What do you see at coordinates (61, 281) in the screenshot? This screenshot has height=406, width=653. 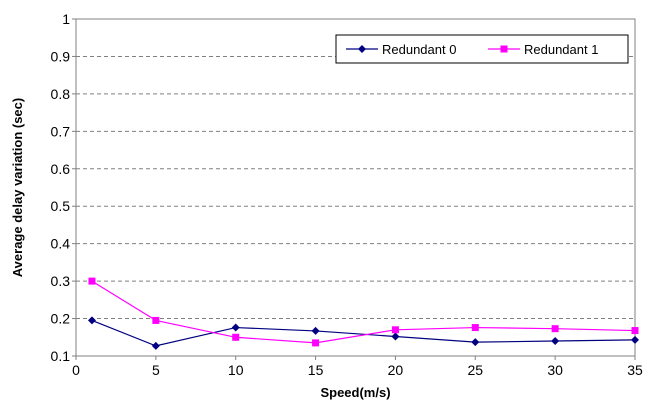 I see `y-tick-label: 0.3` at bounding box center [61, 281].